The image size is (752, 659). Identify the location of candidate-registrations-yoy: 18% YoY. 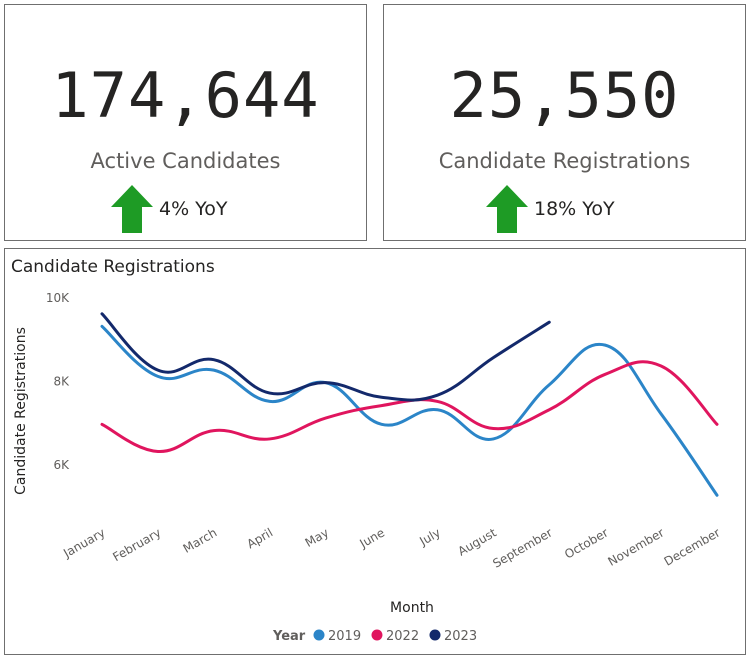
(574, 209).